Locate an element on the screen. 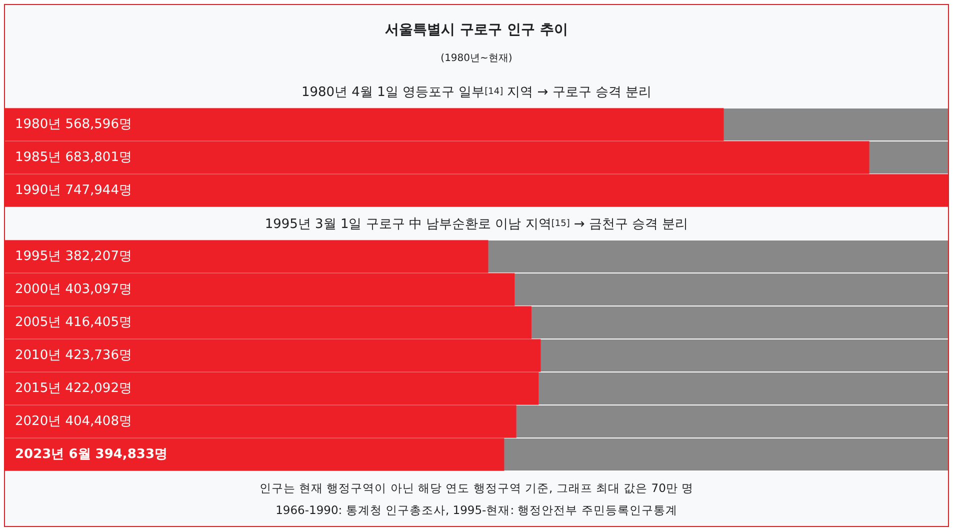 This screenshot has height=531, width=953. text: 1995년 3월 1일 구로구 中 남부순환로 이남 지역$^{[15]}$ → 금천구 승격 분리 is located at coordinates (477, 225).